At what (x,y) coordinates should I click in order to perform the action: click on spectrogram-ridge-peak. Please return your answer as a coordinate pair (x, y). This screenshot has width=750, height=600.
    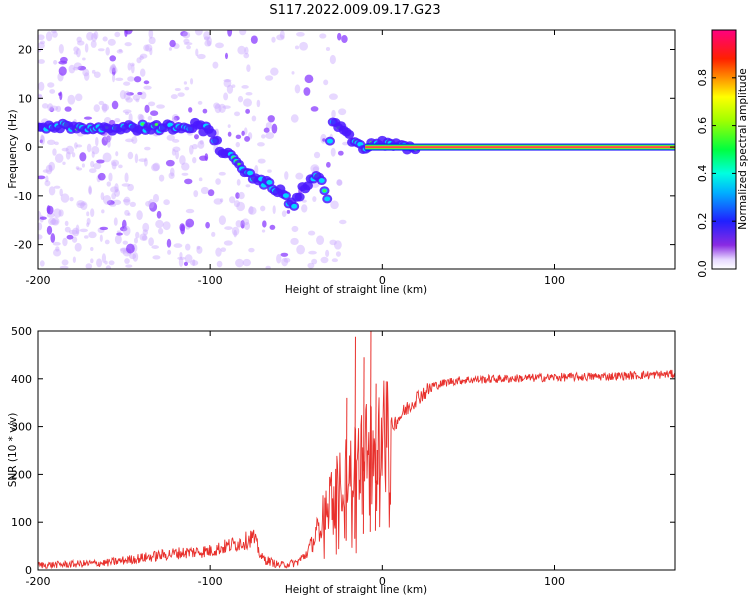
    Looking at the image, I should click on (142, 124).